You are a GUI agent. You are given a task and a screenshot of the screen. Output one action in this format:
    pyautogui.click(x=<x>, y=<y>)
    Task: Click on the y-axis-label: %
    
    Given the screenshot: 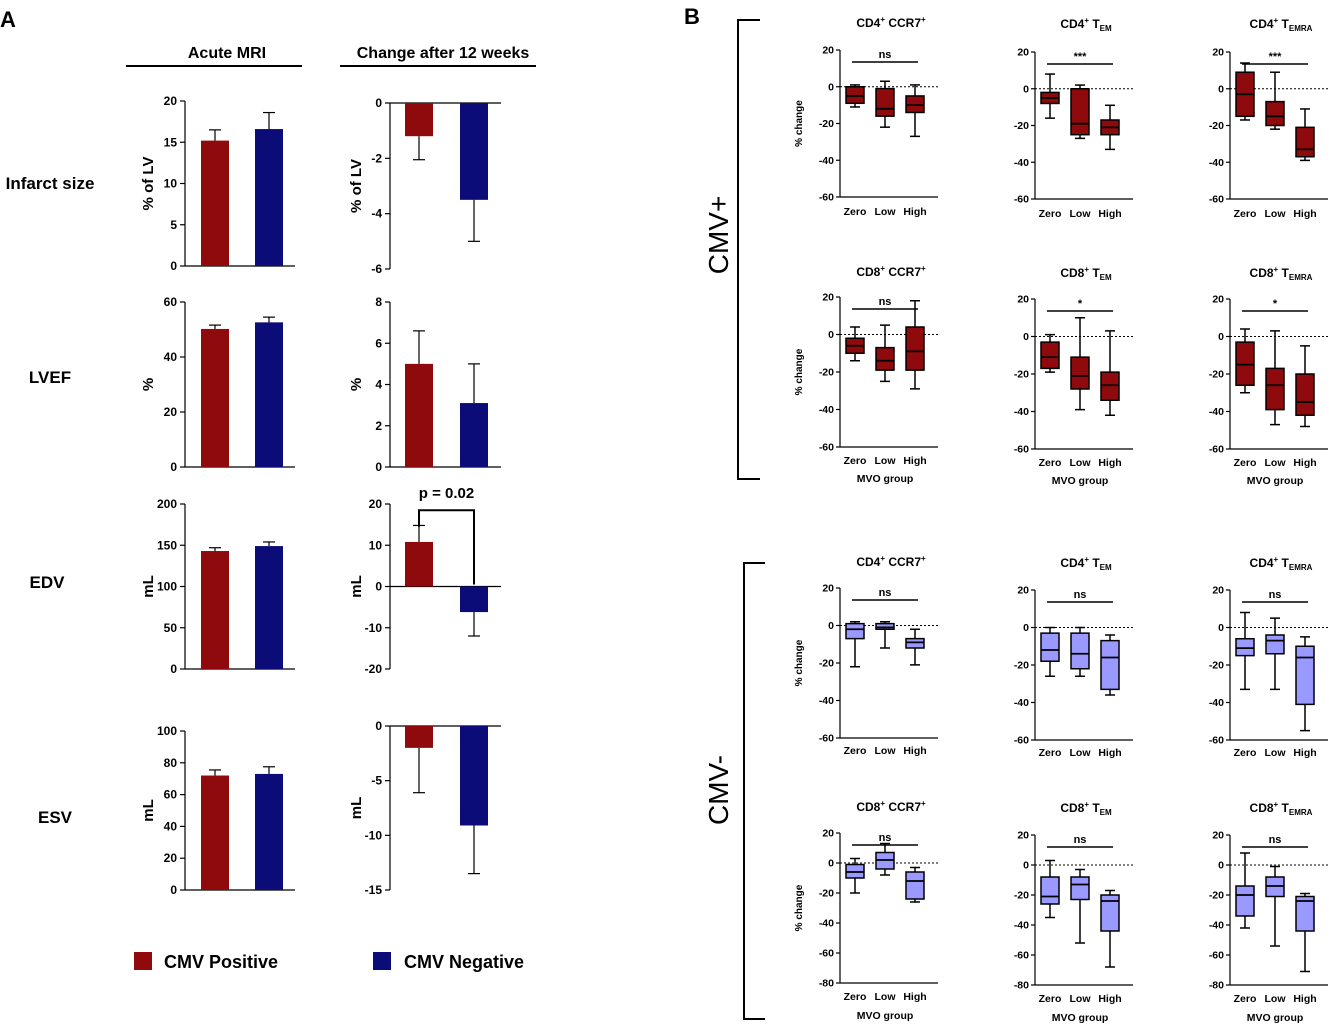 What is the action you would take?
    pyautogui.click(x=148, y=384)
    